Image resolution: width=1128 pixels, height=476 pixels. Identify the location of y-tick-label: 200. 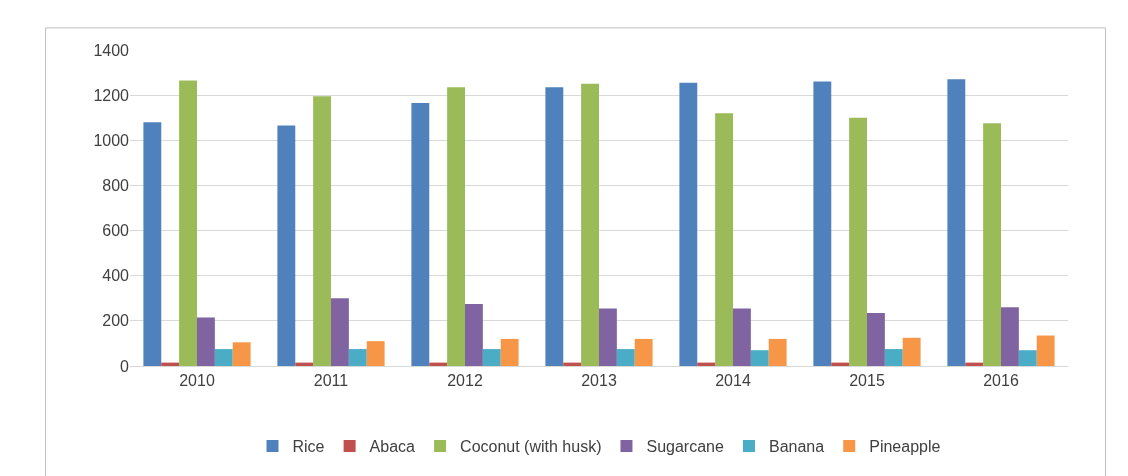
(116, 321).